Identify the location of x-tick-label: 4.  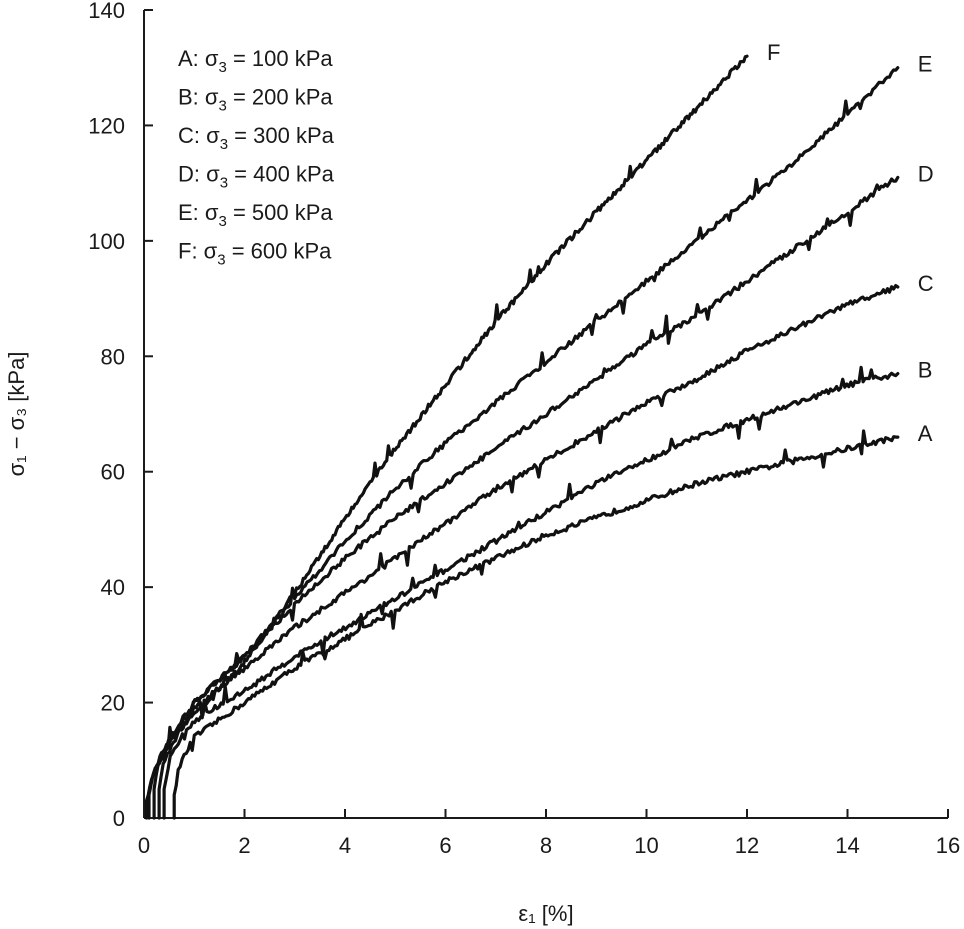
(345, 845).